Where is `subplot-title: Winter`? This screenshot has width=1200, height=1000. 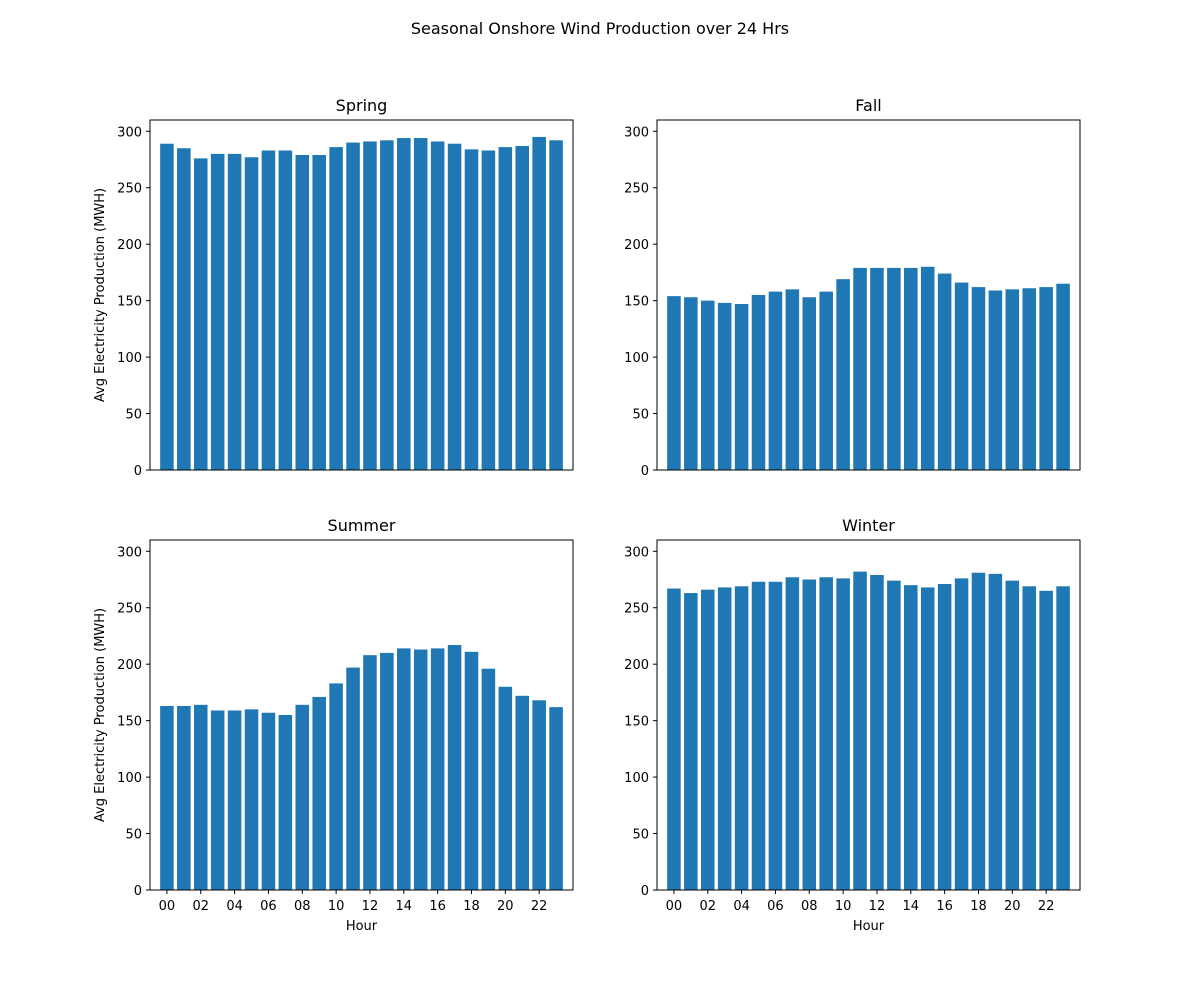
subplot-title: Winter is located at coordinates (868, 525).